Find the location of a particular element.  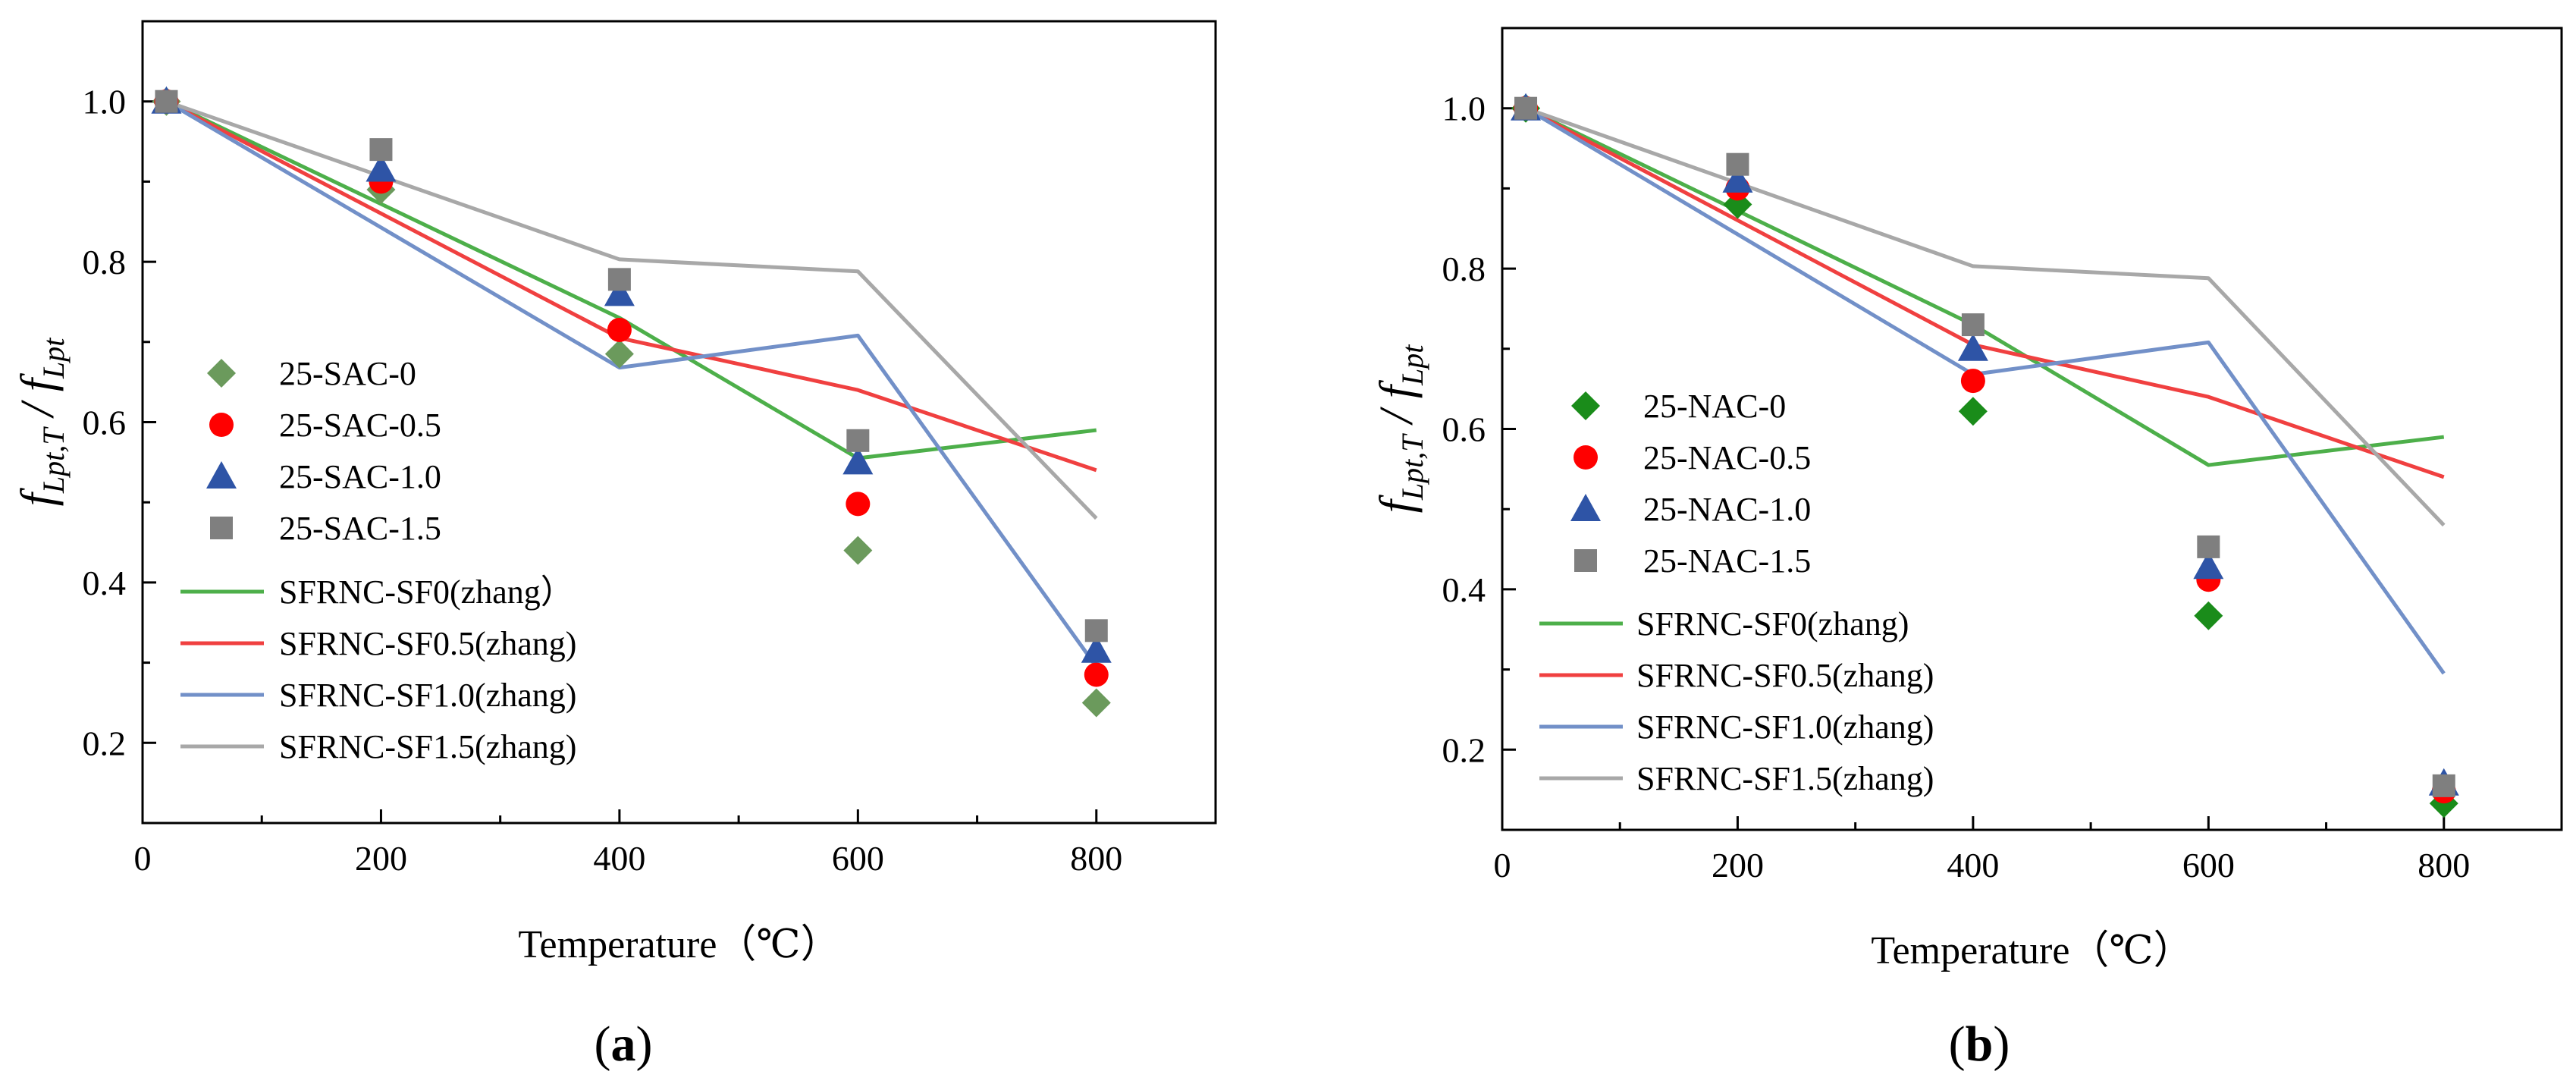

legend-label: 25-SAC-1.5 is located at coordinates (360, 528).